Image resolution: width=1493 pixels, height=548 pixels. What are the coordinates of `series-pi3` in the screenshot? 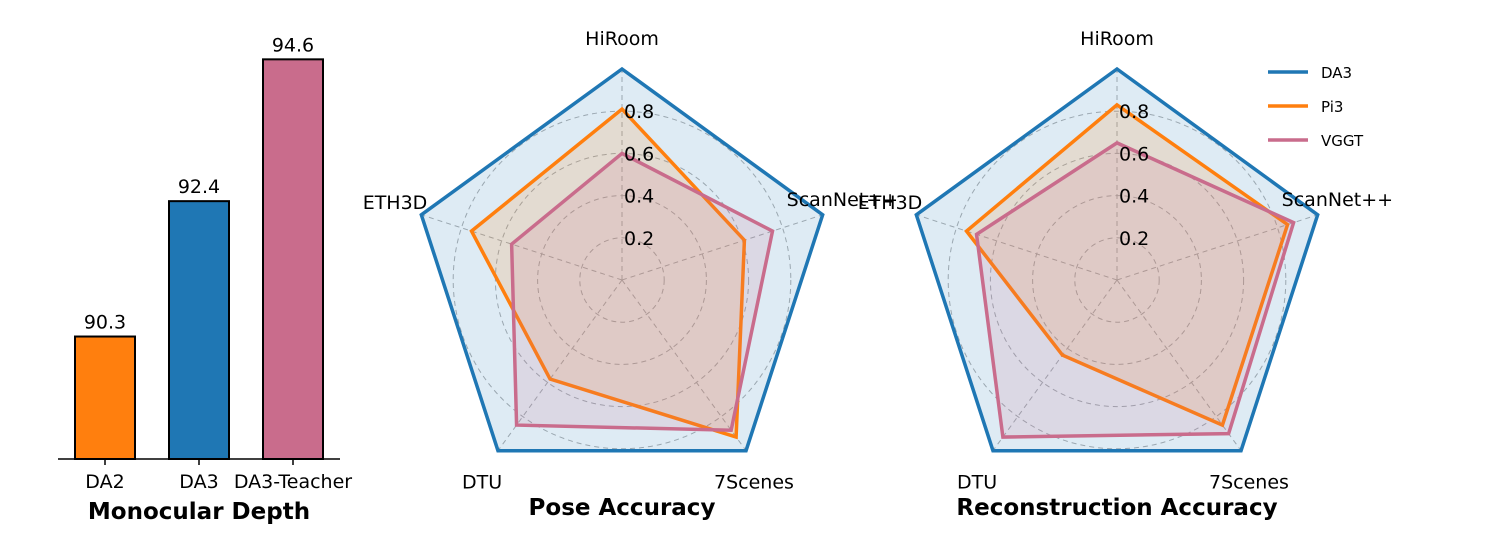 It's located at (608, 273).